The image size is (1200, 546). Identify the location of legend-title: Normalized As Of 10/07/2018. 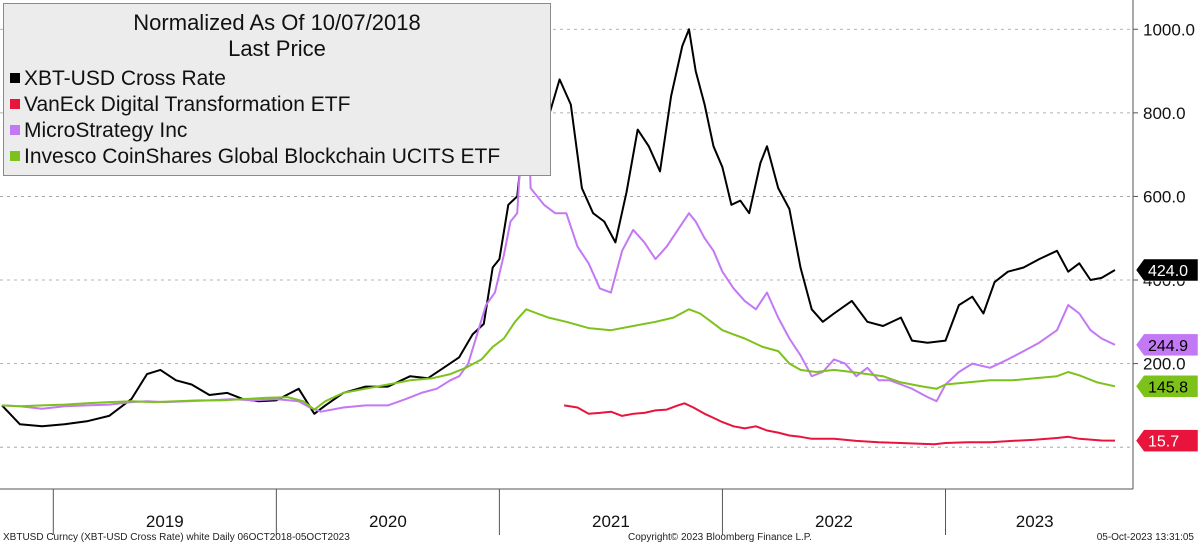
(277, 22).